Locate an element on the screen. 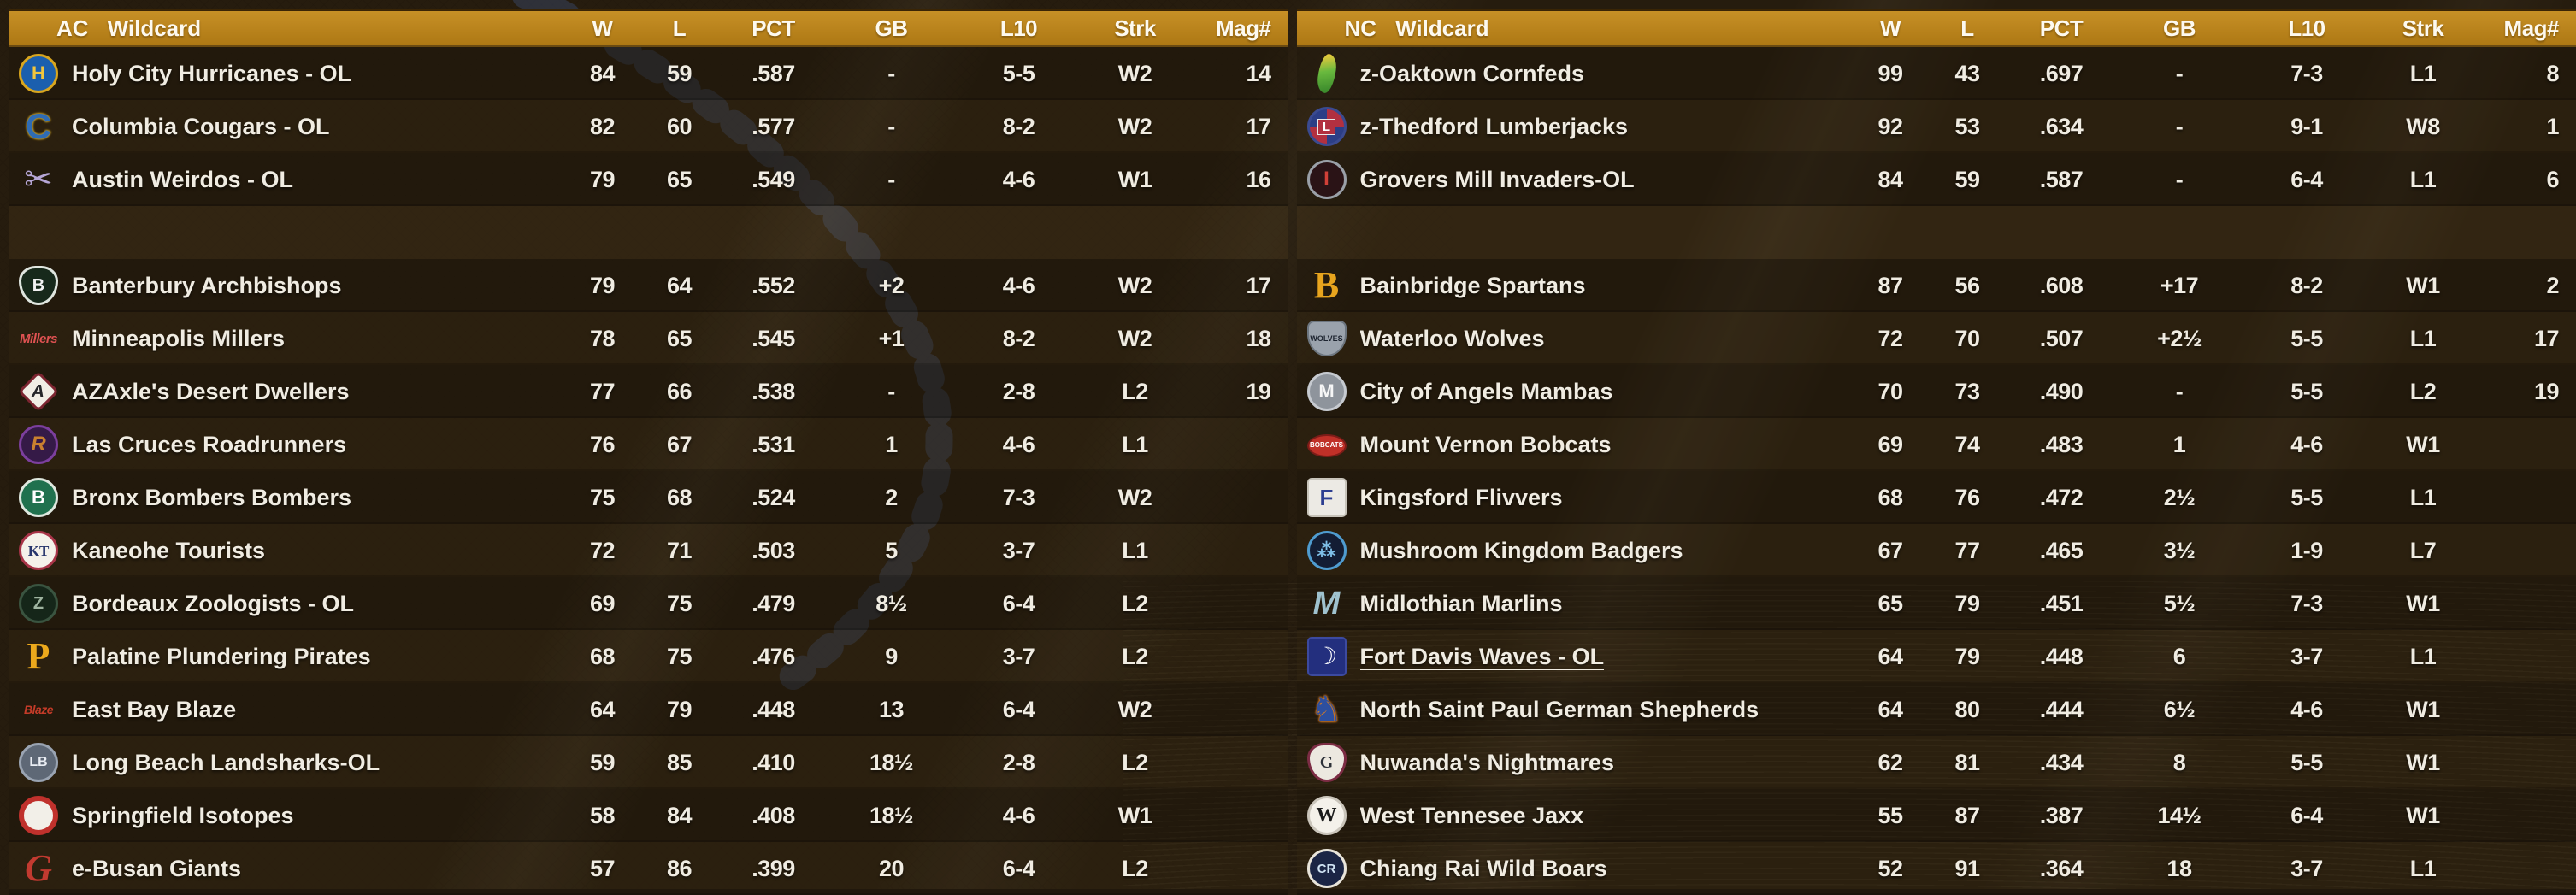 This screenshot has height=895, width=2576. team-logo-glyph: L is located at coordinates (1326, 127).